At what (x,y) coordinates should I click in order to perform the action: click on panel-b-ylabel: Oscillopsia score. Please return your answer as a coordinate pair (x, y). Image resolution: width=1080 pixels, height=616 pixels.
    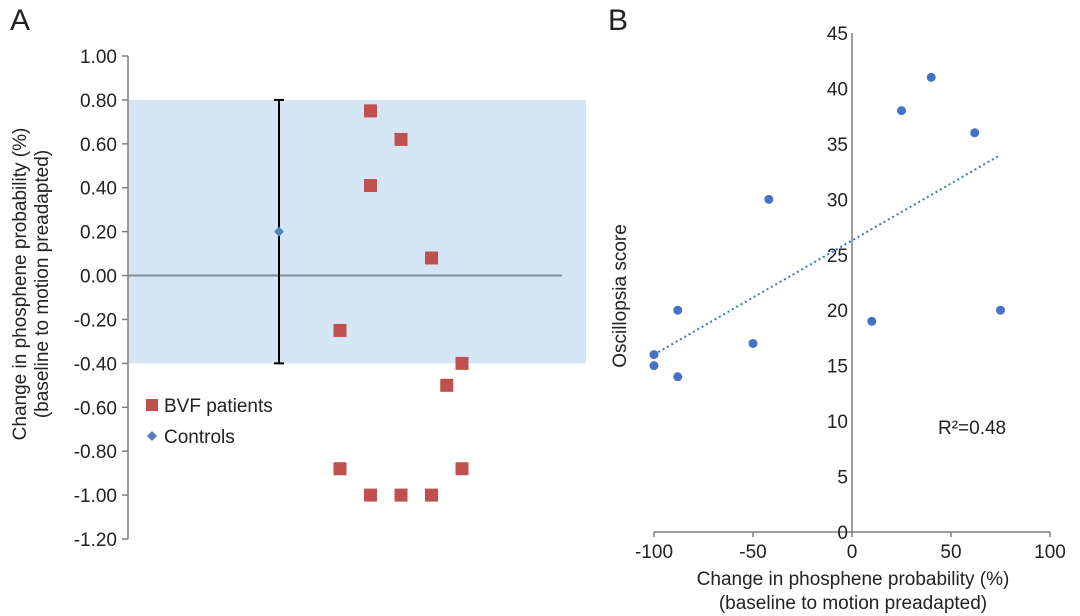
    Looking at the image, I should click on (620, 296).